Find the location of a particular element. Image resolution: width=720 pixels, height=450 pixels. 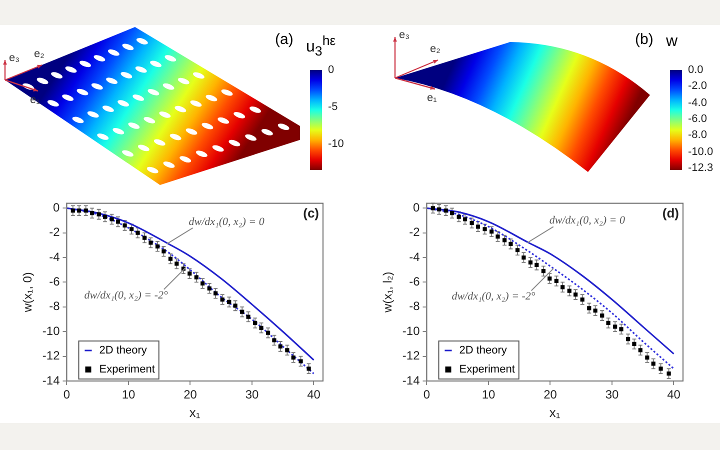

x-tick-label: 10 is located at coordinates (489, 395).